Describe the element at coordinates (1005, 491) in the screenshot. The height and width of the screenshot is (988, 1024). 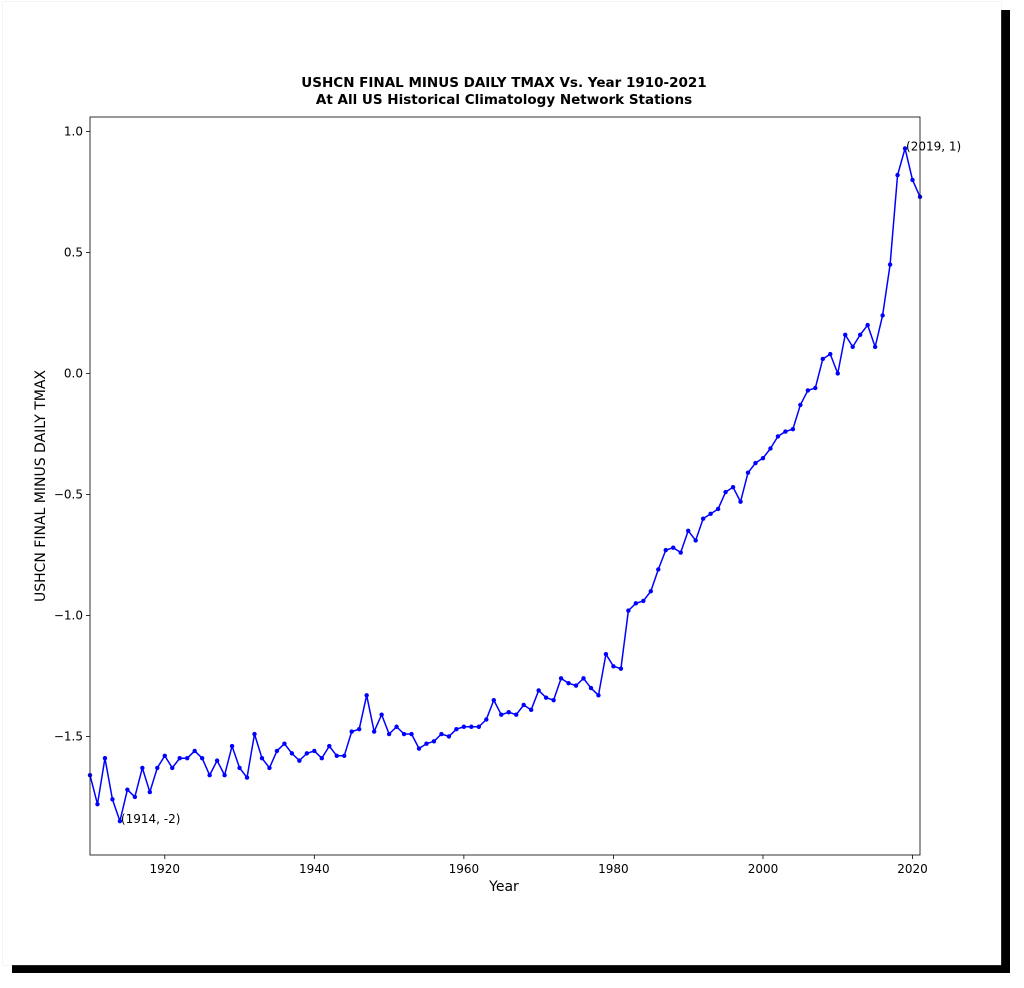
I see `drop-shadow-right` at that location.